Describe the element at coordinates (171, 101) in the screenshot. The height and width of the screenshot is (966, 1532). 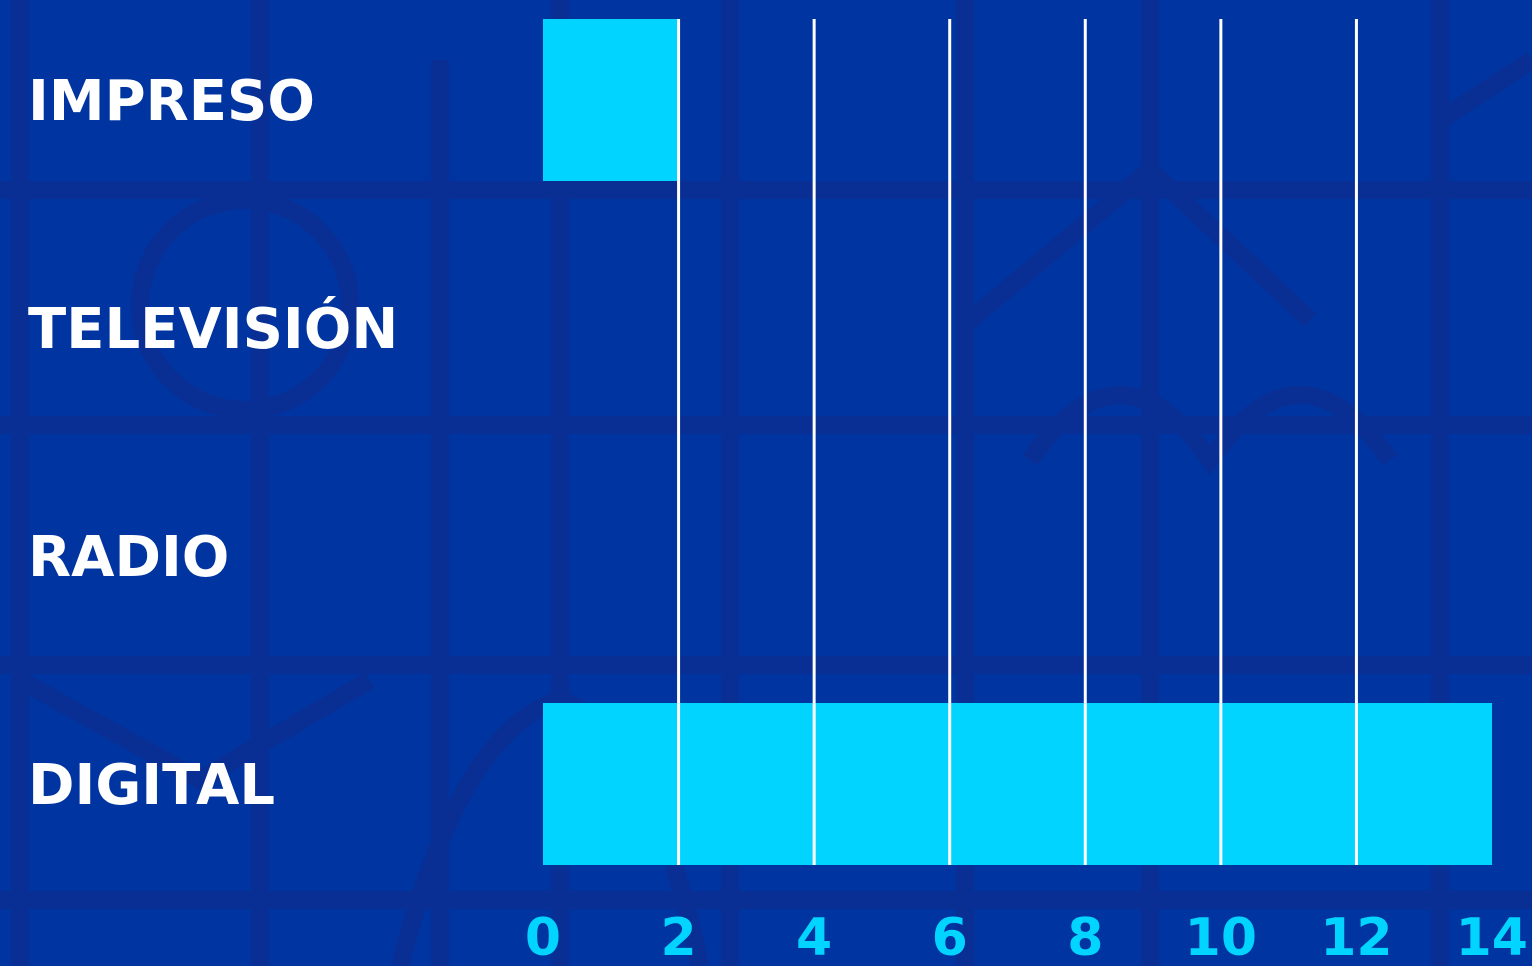
I see `category-label-impreso: IMPRESO` at that location.